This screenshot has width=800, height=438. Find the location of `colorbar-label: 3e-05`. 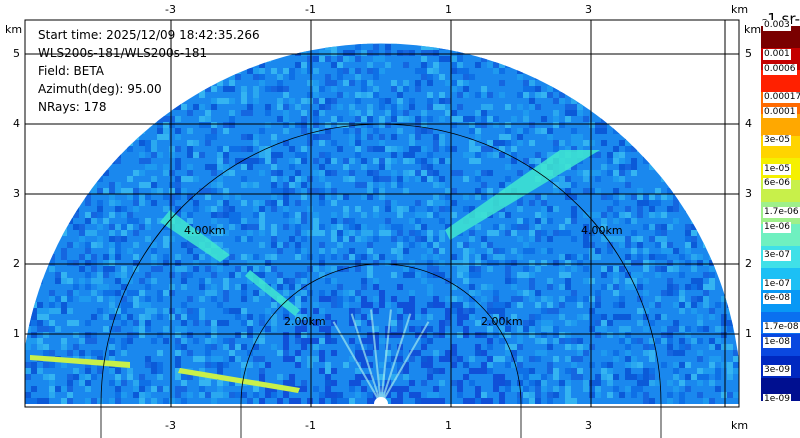

colorbar-label: 3e-05 is located at coordinates (777, 140).